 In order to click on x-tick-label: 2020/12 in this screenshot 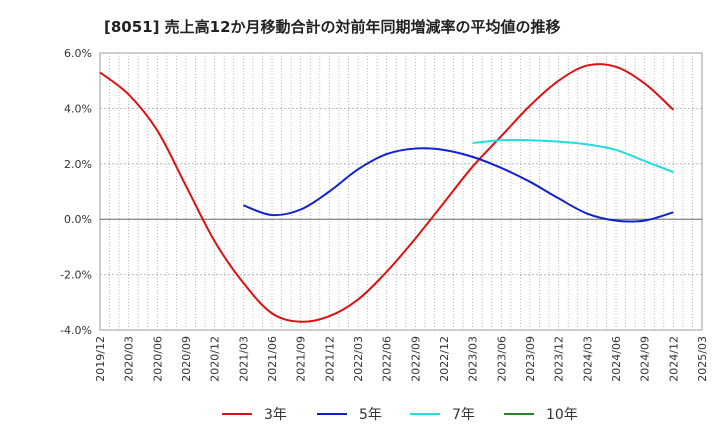, I will do `click(215, 359)`.